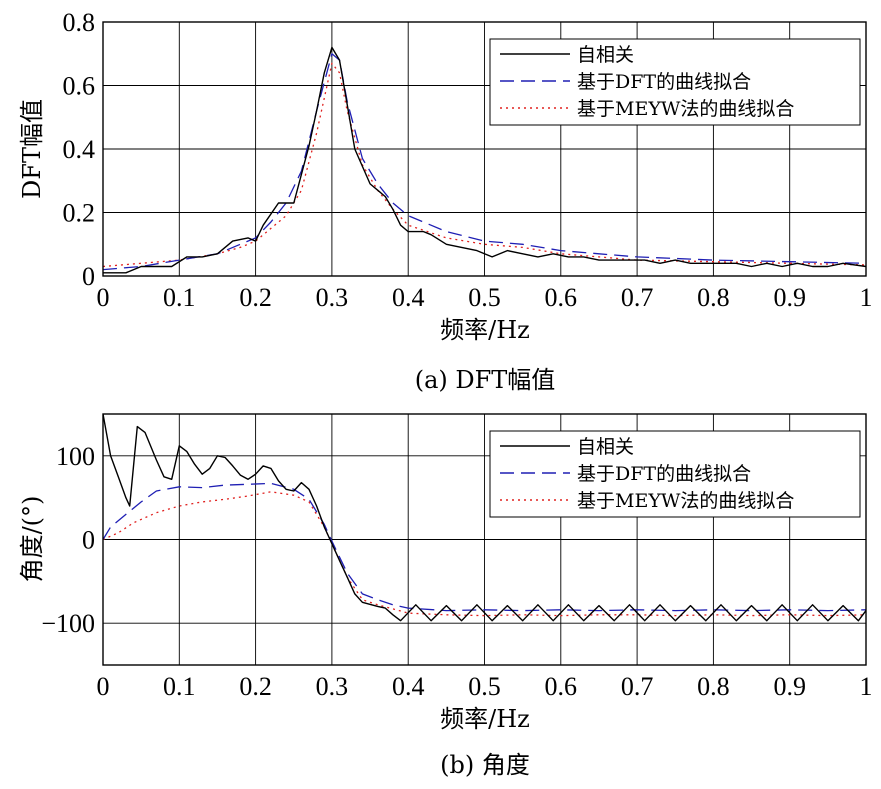  Describe the element at coordinates (75, 456) in the screenshot. I see `y-tick-label: 100` at that location.